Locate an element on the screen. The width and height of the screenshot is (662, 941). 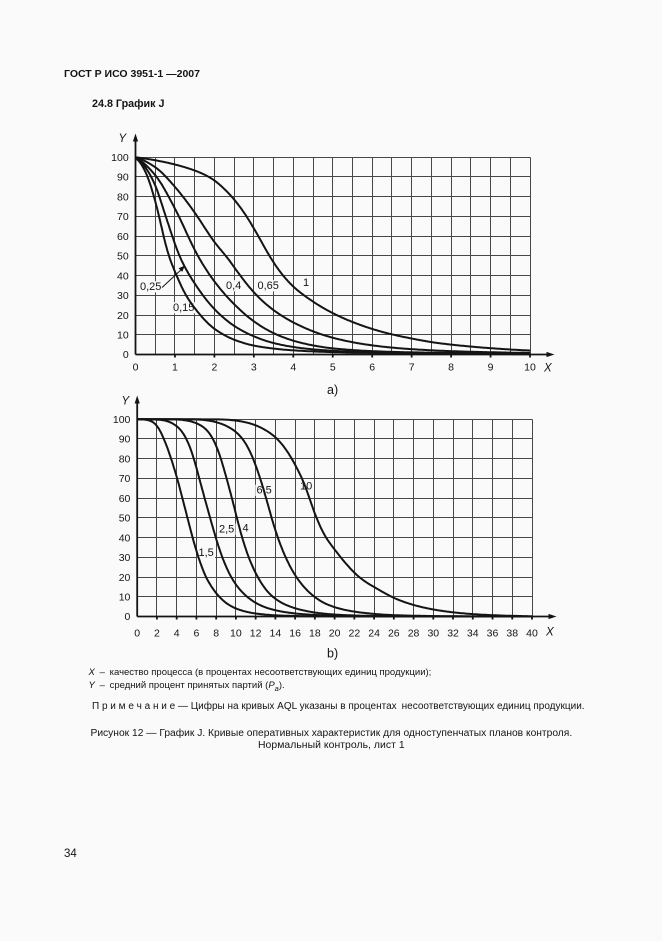
svg-text: 0,65 is located at coordinates (268, 286).